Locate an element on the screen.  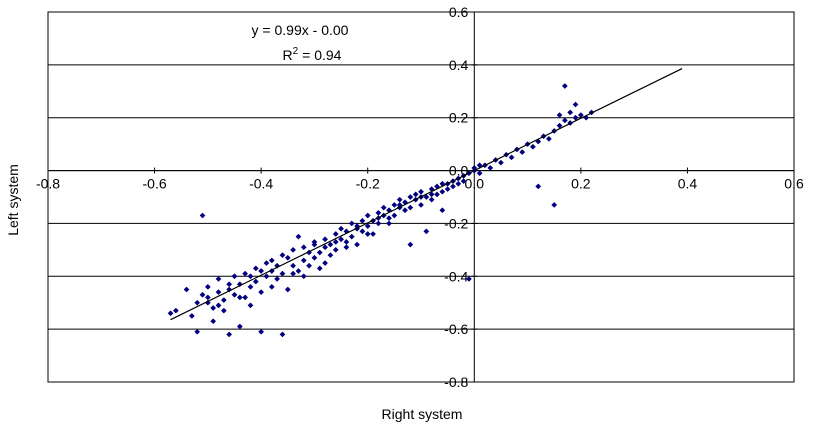
x-tick-label-5: 0.2 is located at coordinates (581, 184).